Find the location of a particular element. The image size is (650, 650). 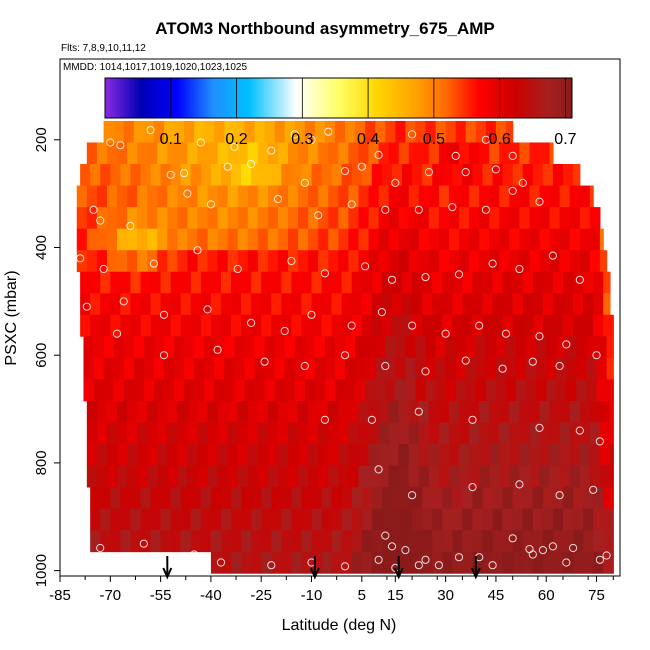

x-tick-label: -70 is located at coordinates (110, 595).